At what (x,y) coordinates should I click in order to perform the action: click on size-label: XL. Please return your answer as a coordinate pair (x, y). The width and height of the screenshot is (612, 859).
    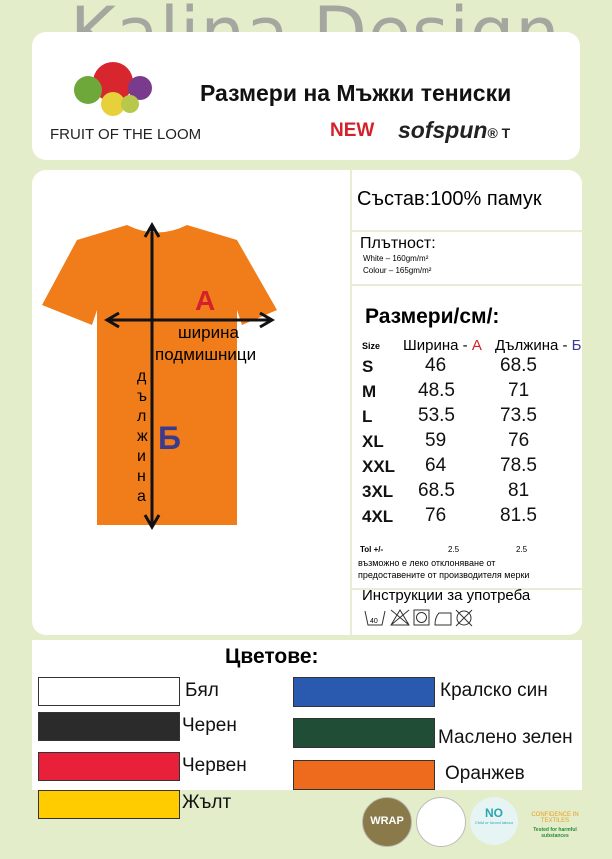
    Looking at the image, I should click on (373, 441).